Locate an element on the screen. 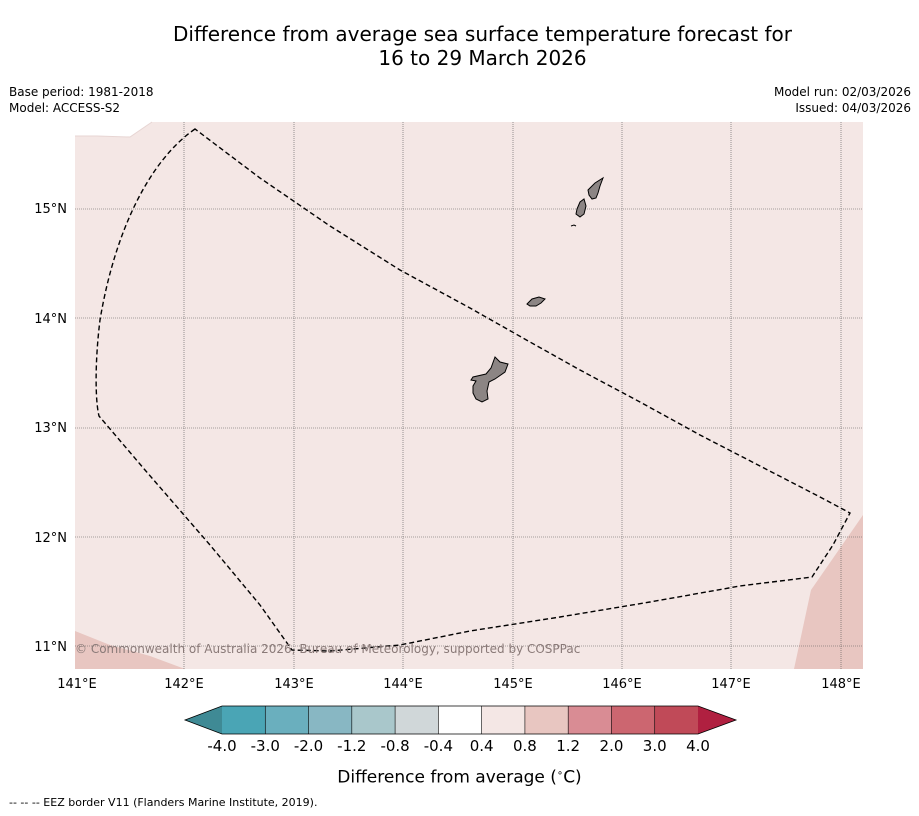 The height and width of the screenshot is (816, 919). lat-label-15: 15°N is located at coordinates (50, 209).